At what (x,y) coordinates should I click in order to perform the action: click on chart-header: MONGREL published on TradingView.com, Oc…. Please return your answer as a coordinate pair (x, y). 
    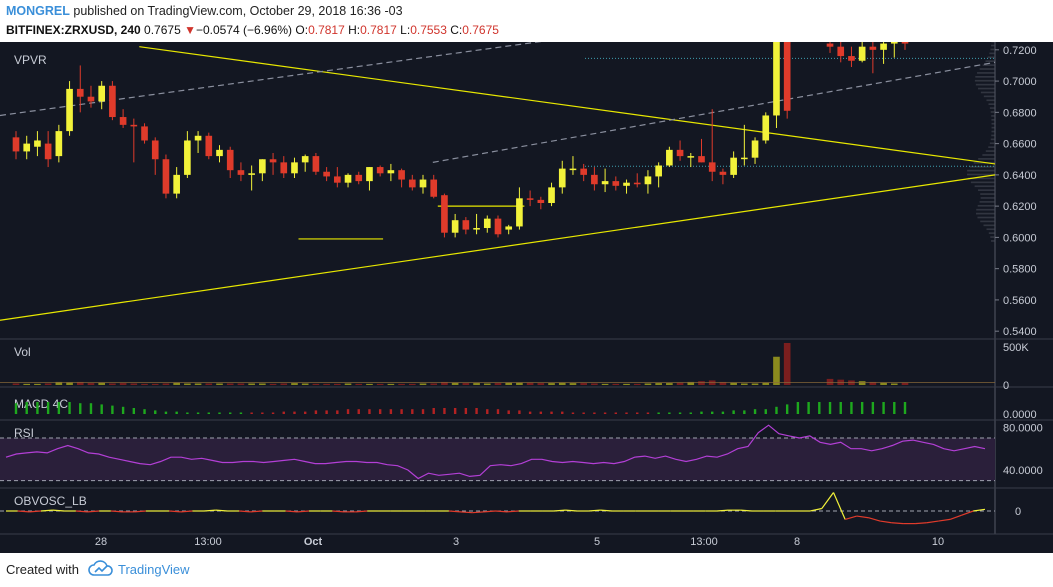
    Looking at the image, I should click on (526, 21).